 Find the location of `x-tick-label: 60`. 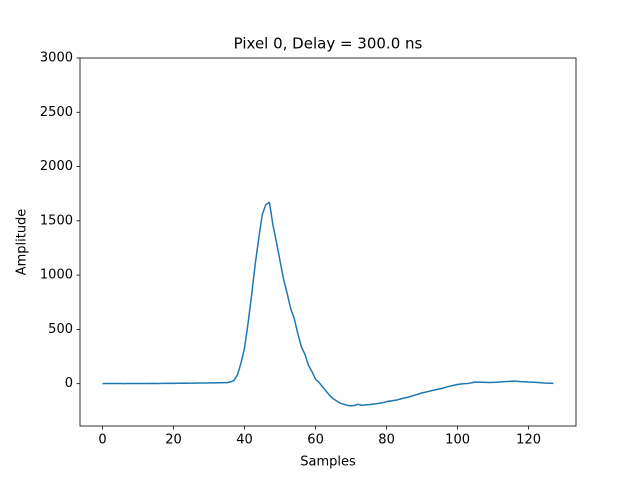

x-tick-label: 60 is located at coordinates (315, 440).